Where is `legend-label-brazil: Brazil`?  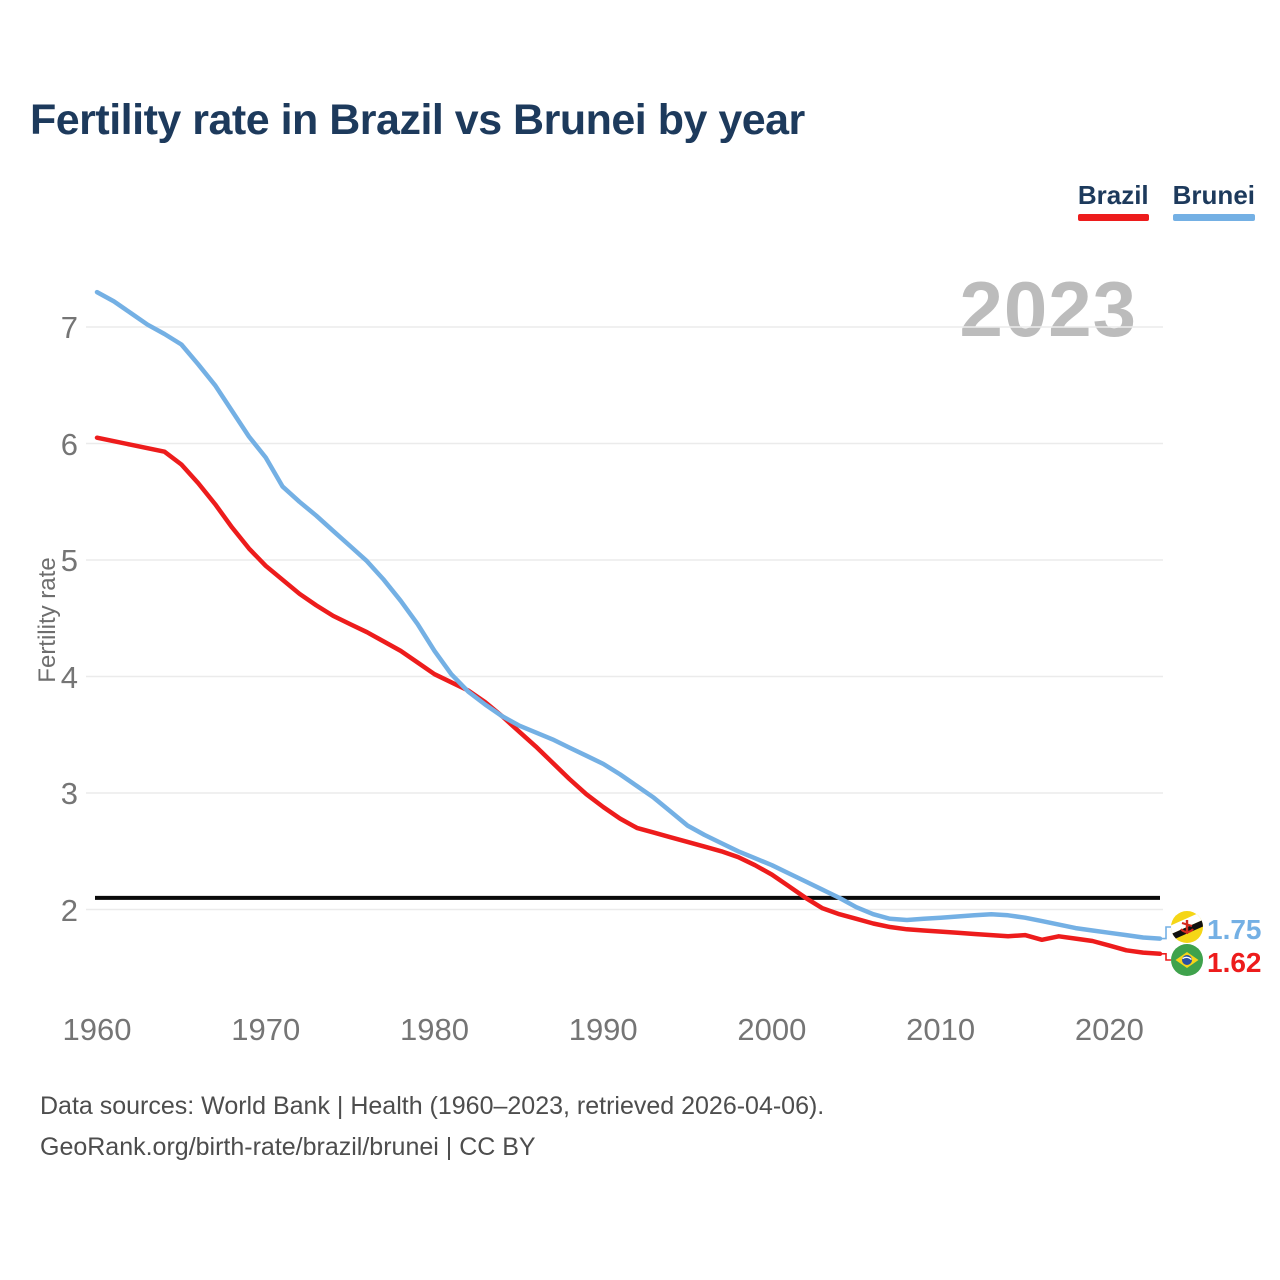 legend-label-brazil: Brazil is located at coordinates (1113, 195).